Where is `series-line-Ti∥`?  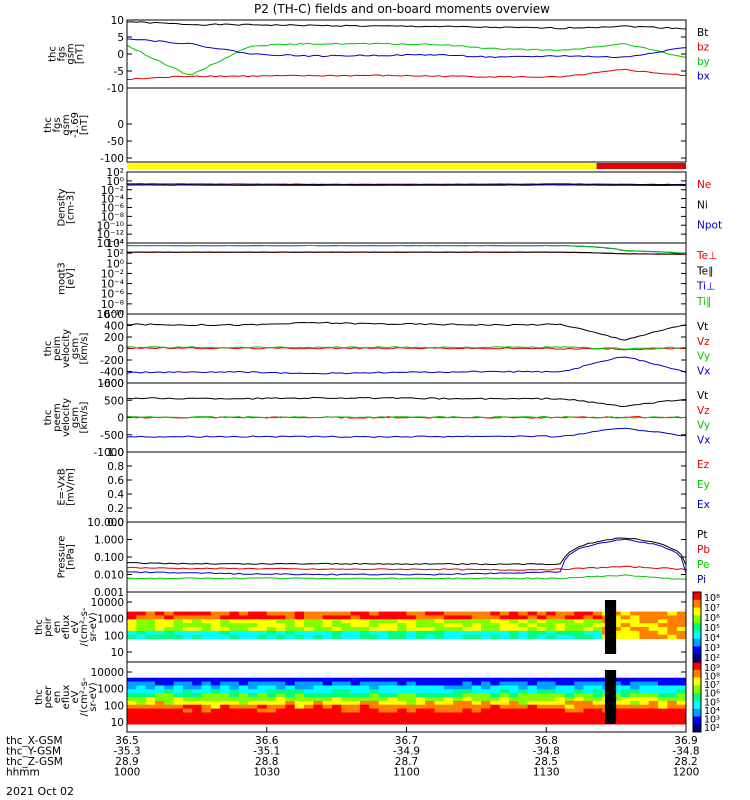
series-line-Ti∥ is located at coordinates (407, 249).